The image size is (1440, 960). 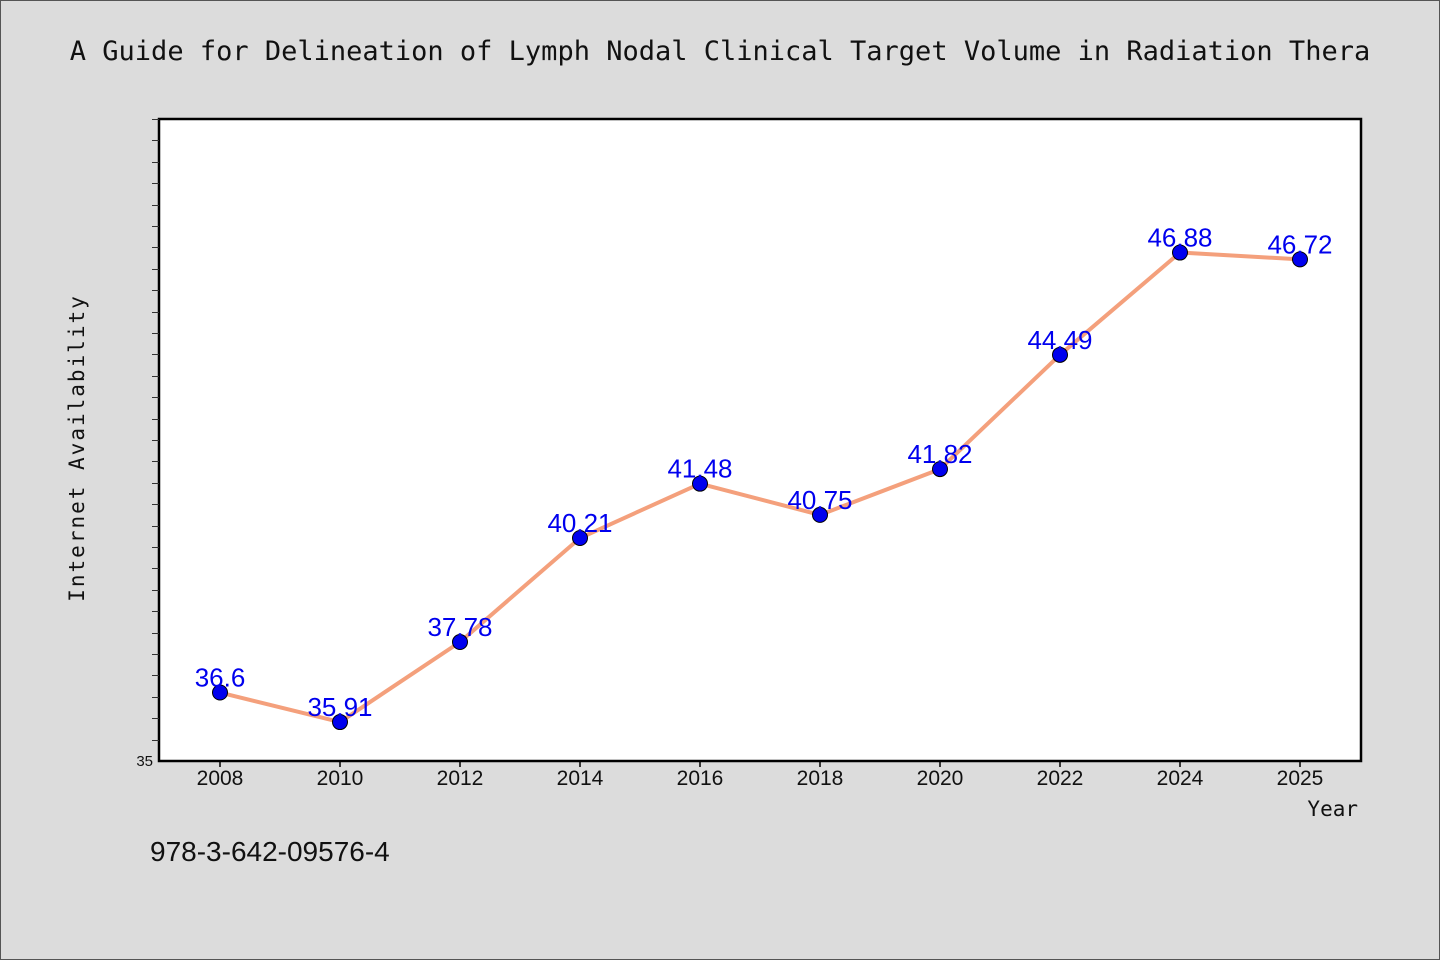 I want to click on isbn-text: 978-3-642-09576-4, so click(x=270, y=851).